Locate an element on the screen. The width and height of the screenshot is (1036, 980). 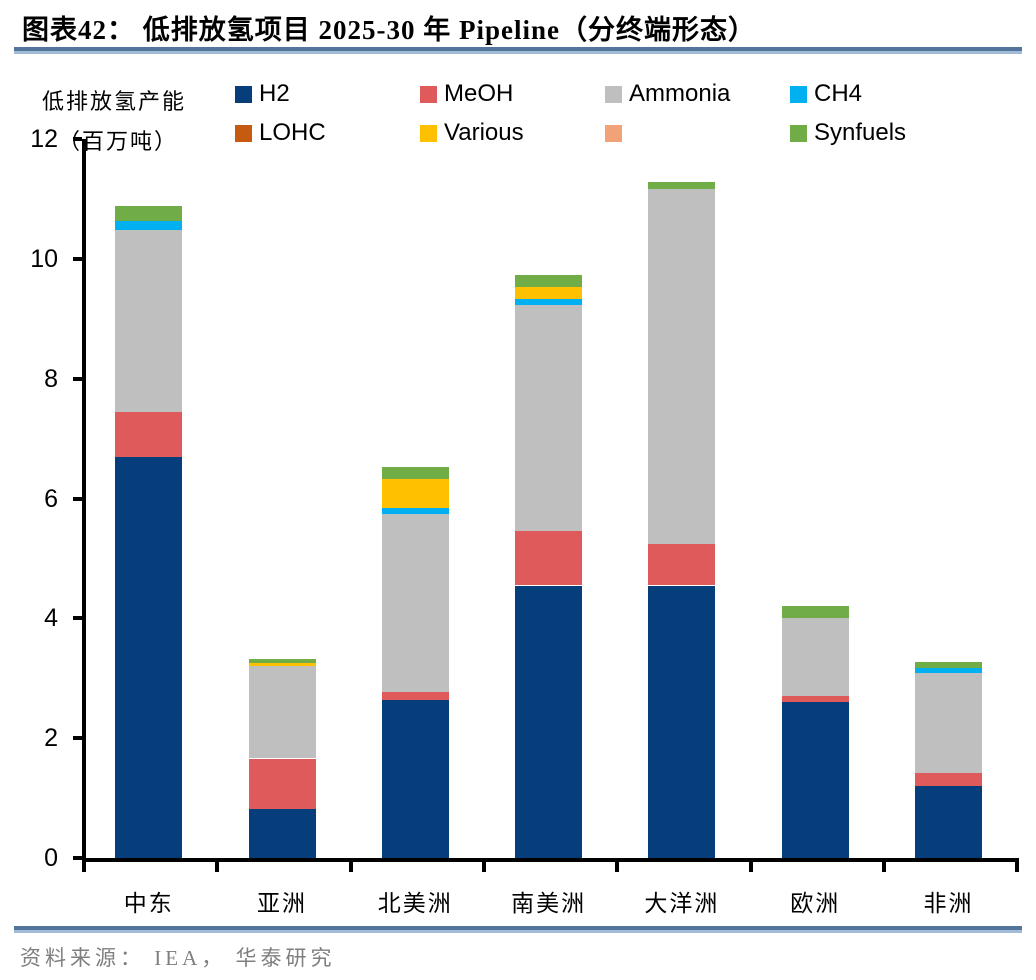
bar-南美洲-CH4-segment is located at coordinates (549, 302).